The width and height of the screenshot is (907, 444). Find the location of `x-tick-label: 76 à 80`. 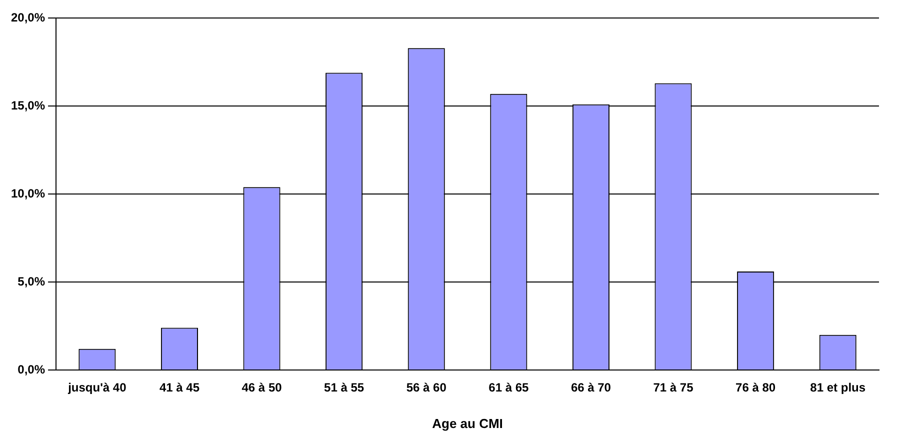

x-tick-label: 76 à 80 is located at coordinates (756, 387).